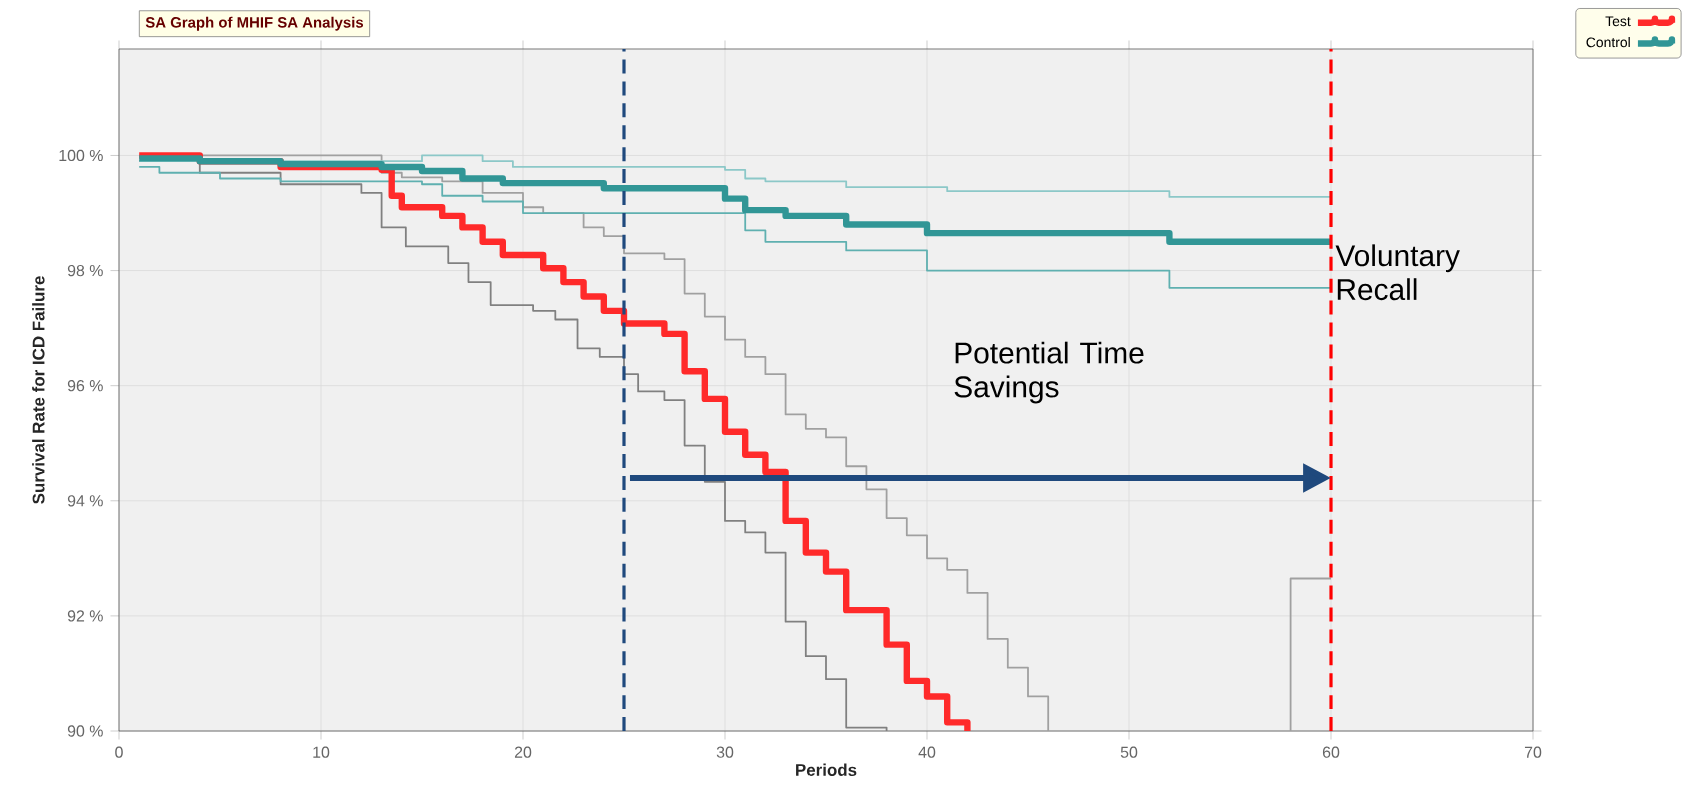  Describe the element at coordinates (81, 155) in the screenshot. I see `y-tick-label: 100 %` at that location.